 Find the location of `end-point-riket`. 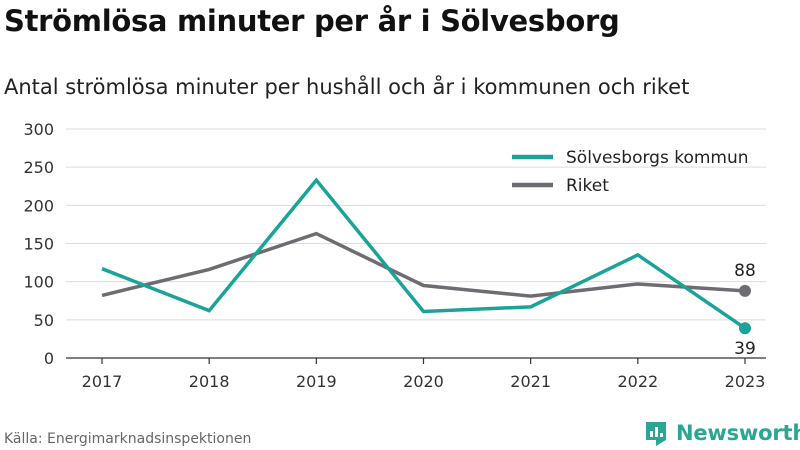

end-point-riket is located at coordinates (745, 290).